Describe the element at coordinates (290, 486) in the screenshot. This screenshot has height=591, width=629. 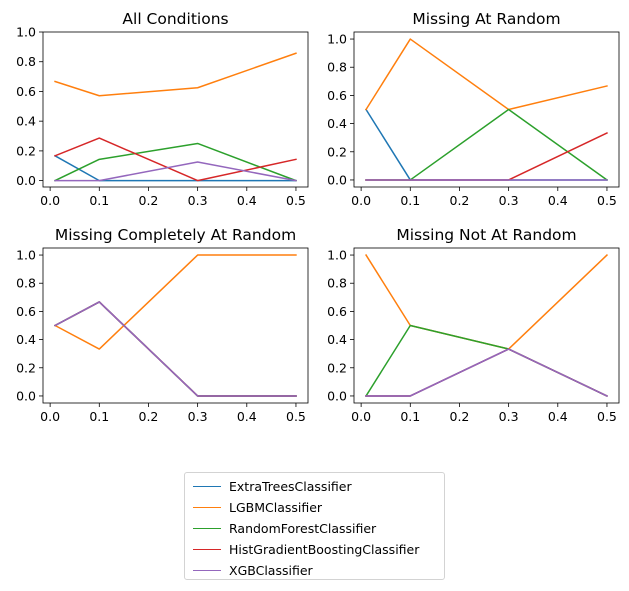
I see `legend-label-extratrees: ExtraTreesClassifier` at that location.